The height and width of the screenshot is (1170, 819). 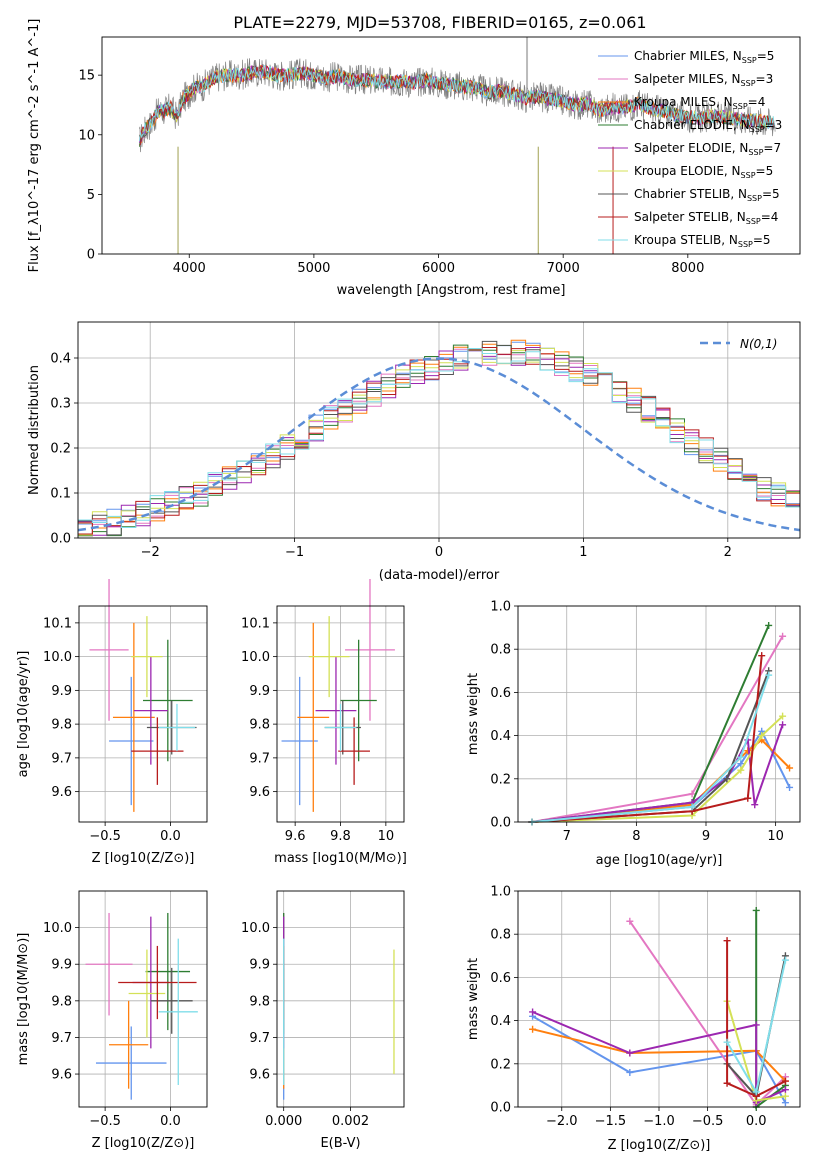 What do you see at coordinates (500, 978) in the screenshot?
I see `y-tick-label: 0.6` at bounding box center [500, 978].